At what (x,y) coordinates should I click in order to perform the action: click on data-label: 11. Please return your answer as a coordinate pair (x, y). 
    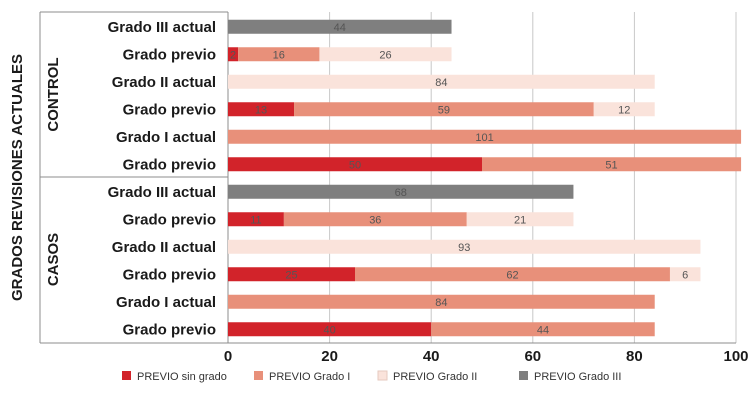
    Looking at the image, I should click on (255, 220).